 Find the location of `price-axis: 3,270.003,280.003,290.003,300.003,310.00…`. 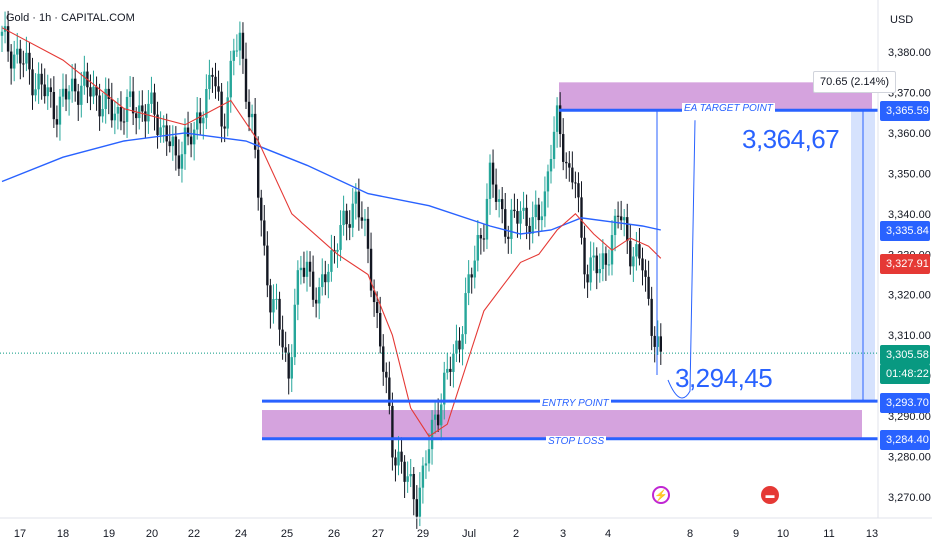

price-axis: 3,270.003,280.003,290.003,300.003,310.00… is located at coordinates (904, 259).